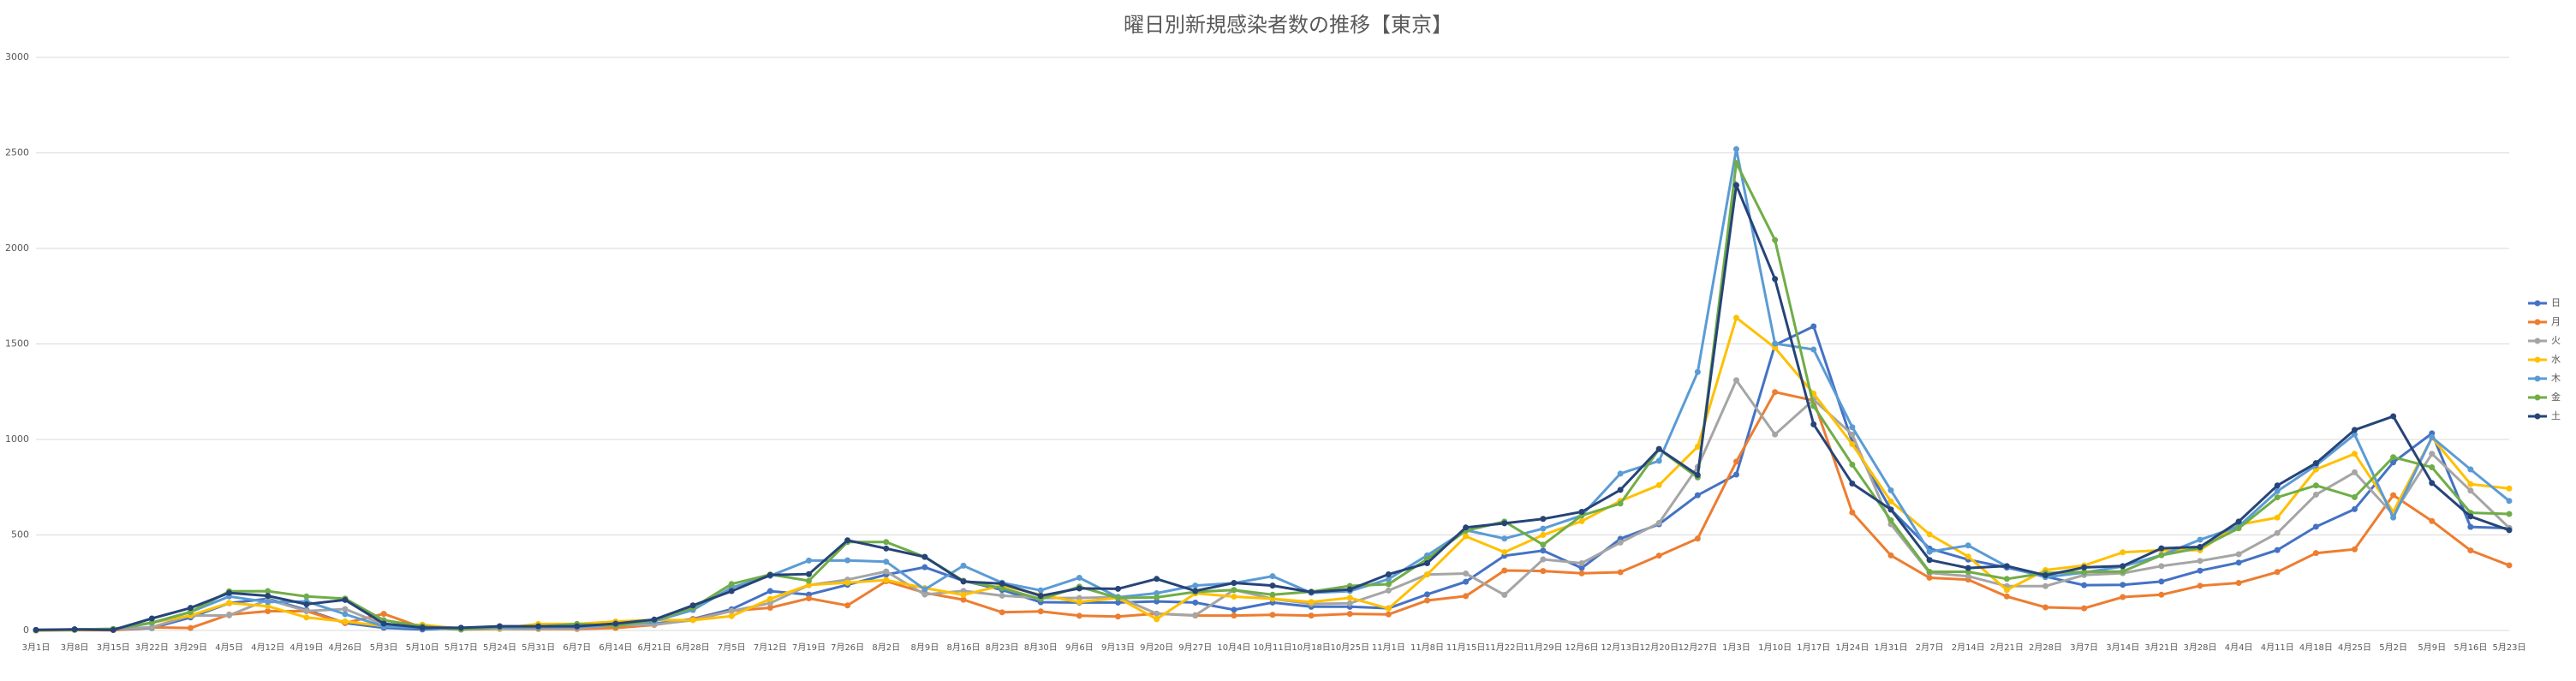  I want to click on legend-label: 月, so click(2556, 321).